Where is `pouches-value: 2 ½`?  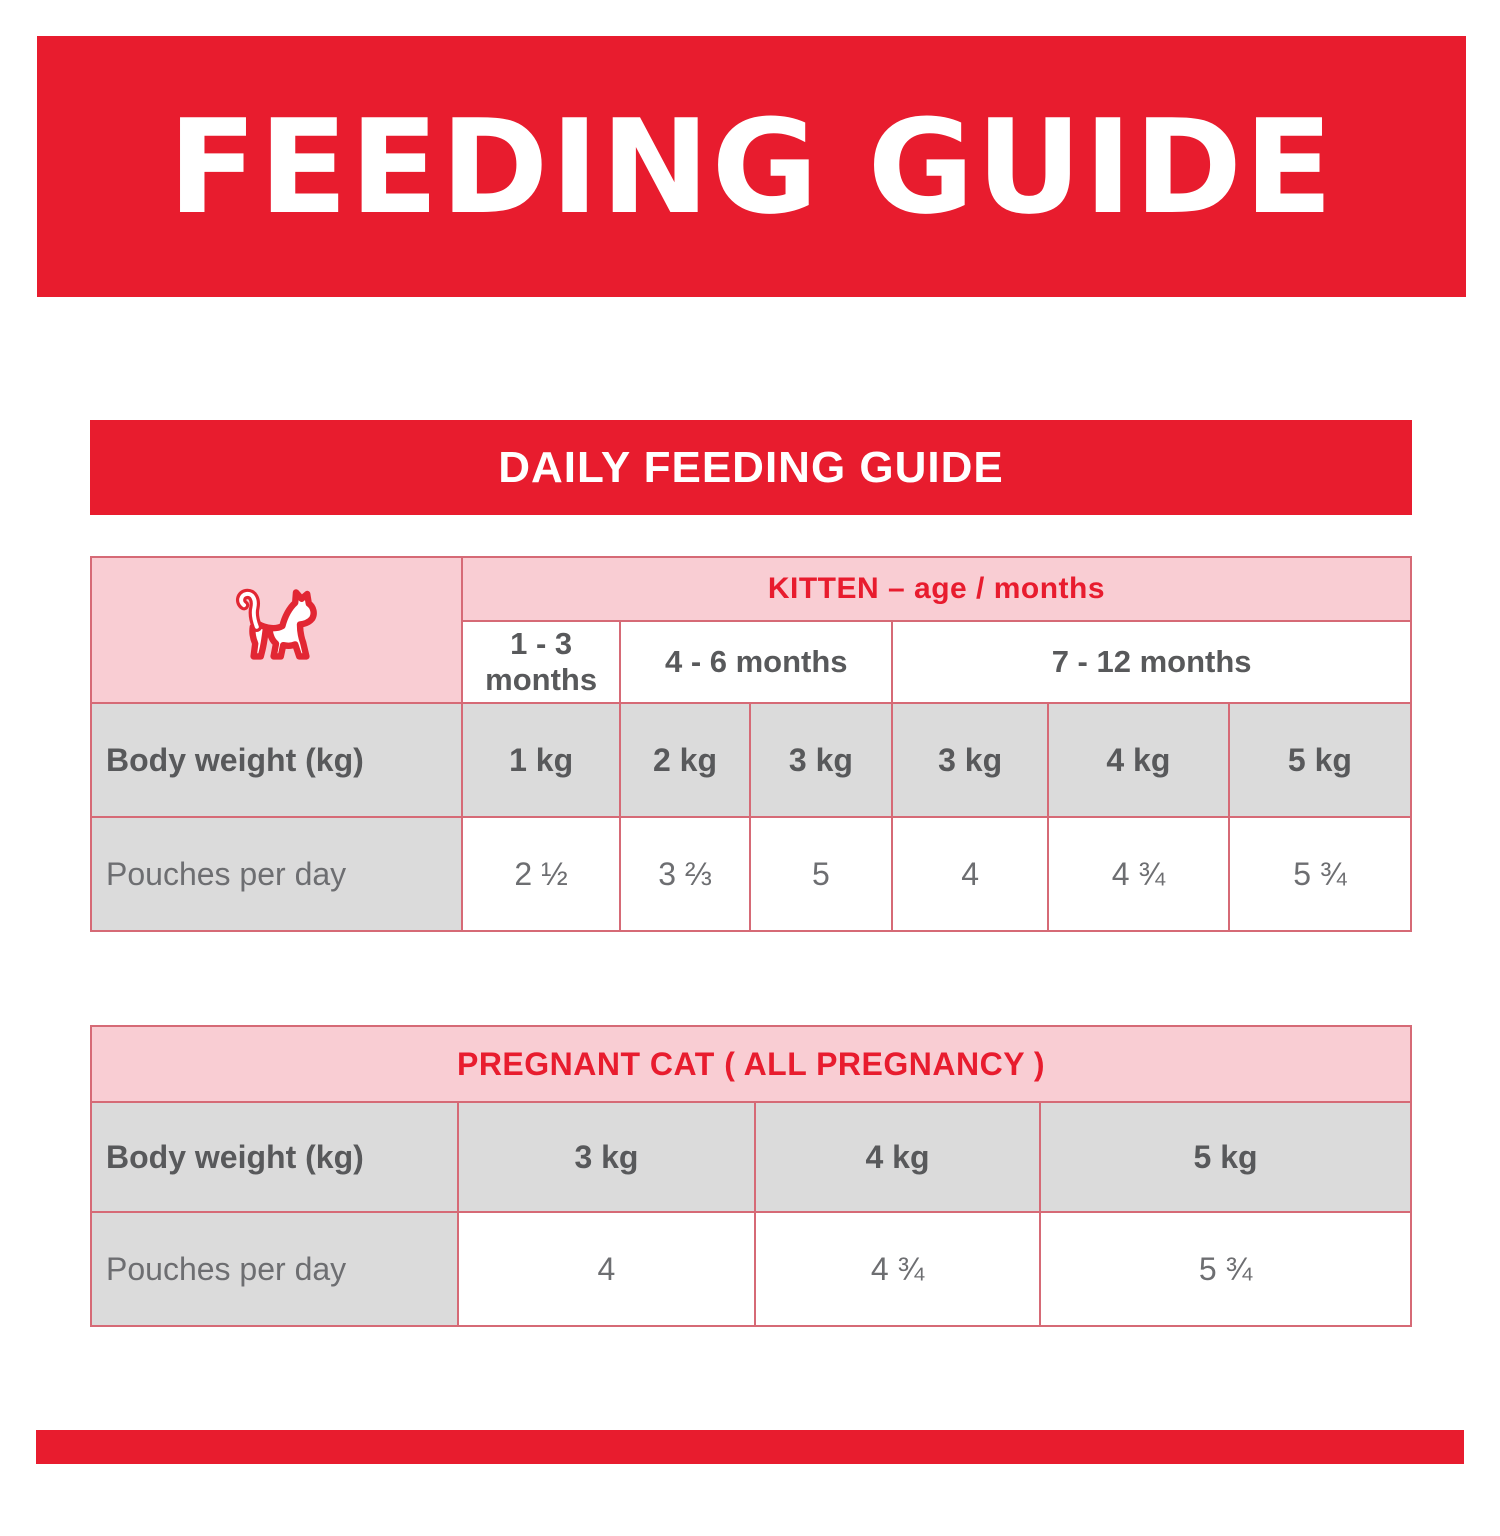 pouches-value: 2 ½ is located at coordinates (541, 874).